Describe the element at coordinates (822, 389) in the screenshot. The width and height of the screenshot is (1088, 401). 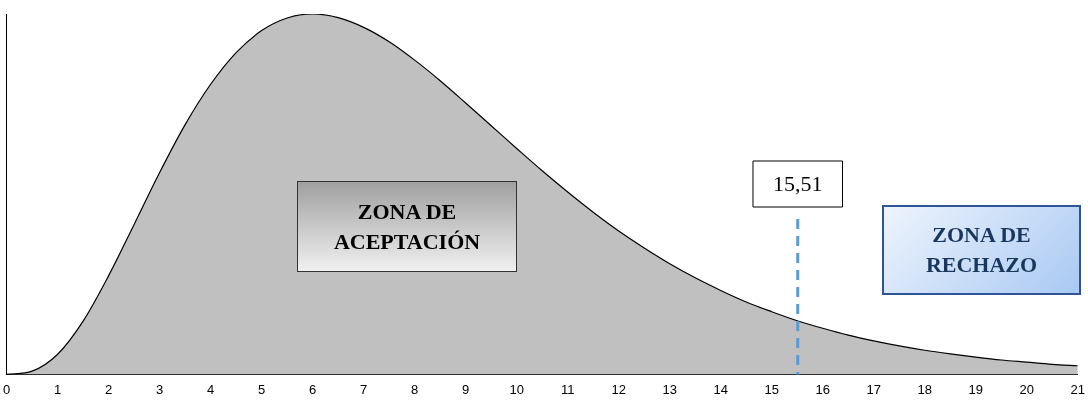
I see `x-tick-label: 16` at that location.